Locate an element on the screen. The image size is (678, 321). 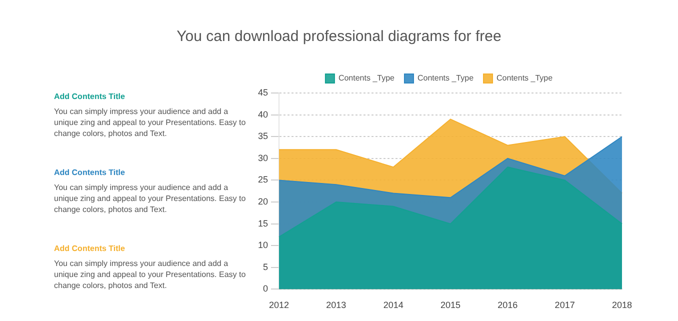
y-tick-label: 0 is located at coordinates (265, 289).